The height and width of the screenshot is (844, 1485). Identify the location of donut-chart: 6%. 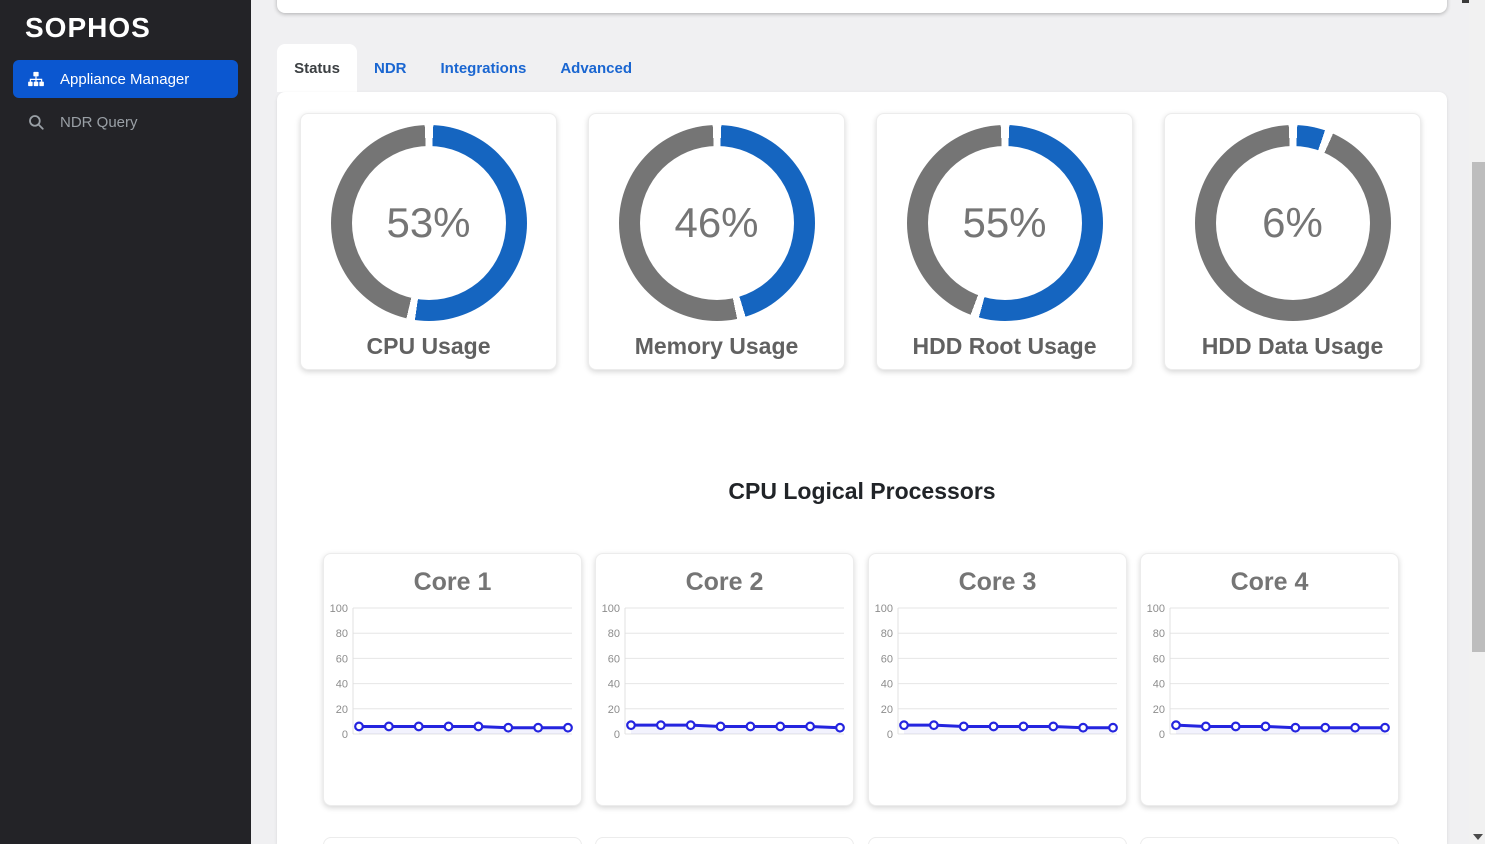
(1292, 223).